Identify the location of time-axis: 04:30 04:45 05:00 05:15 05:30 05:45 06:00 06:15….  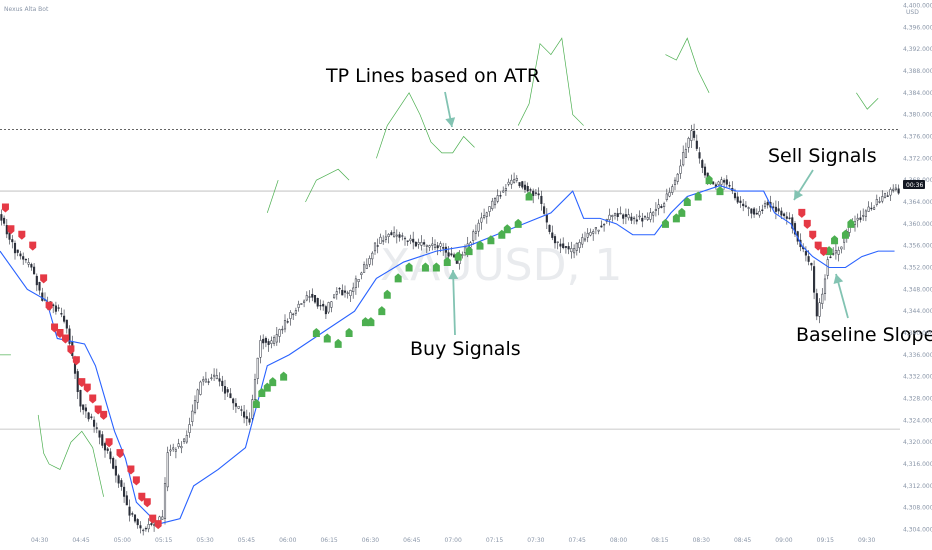
(453, 540).